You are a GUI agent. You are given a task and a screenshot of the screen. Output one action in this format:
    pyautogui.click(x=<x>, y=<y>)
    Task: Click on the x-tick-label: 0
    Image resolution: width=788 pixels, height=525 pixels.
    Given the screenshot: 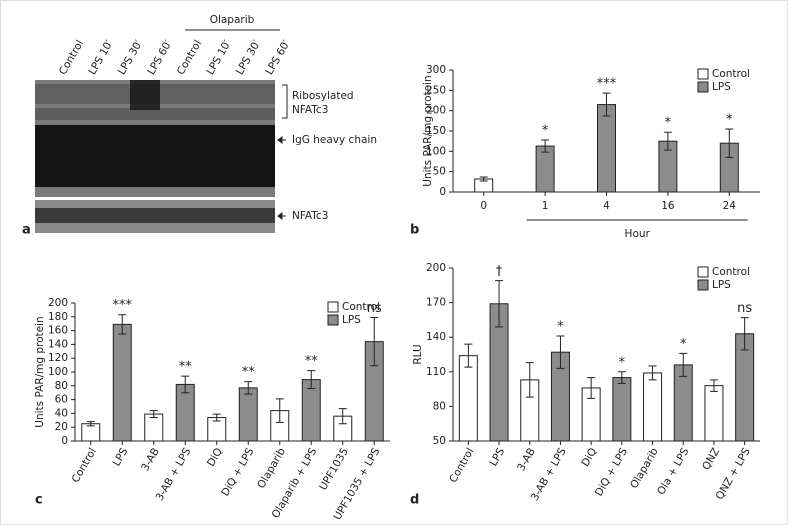 What is the action you would take?
    pyautogui.click(x=483, y=206)
    